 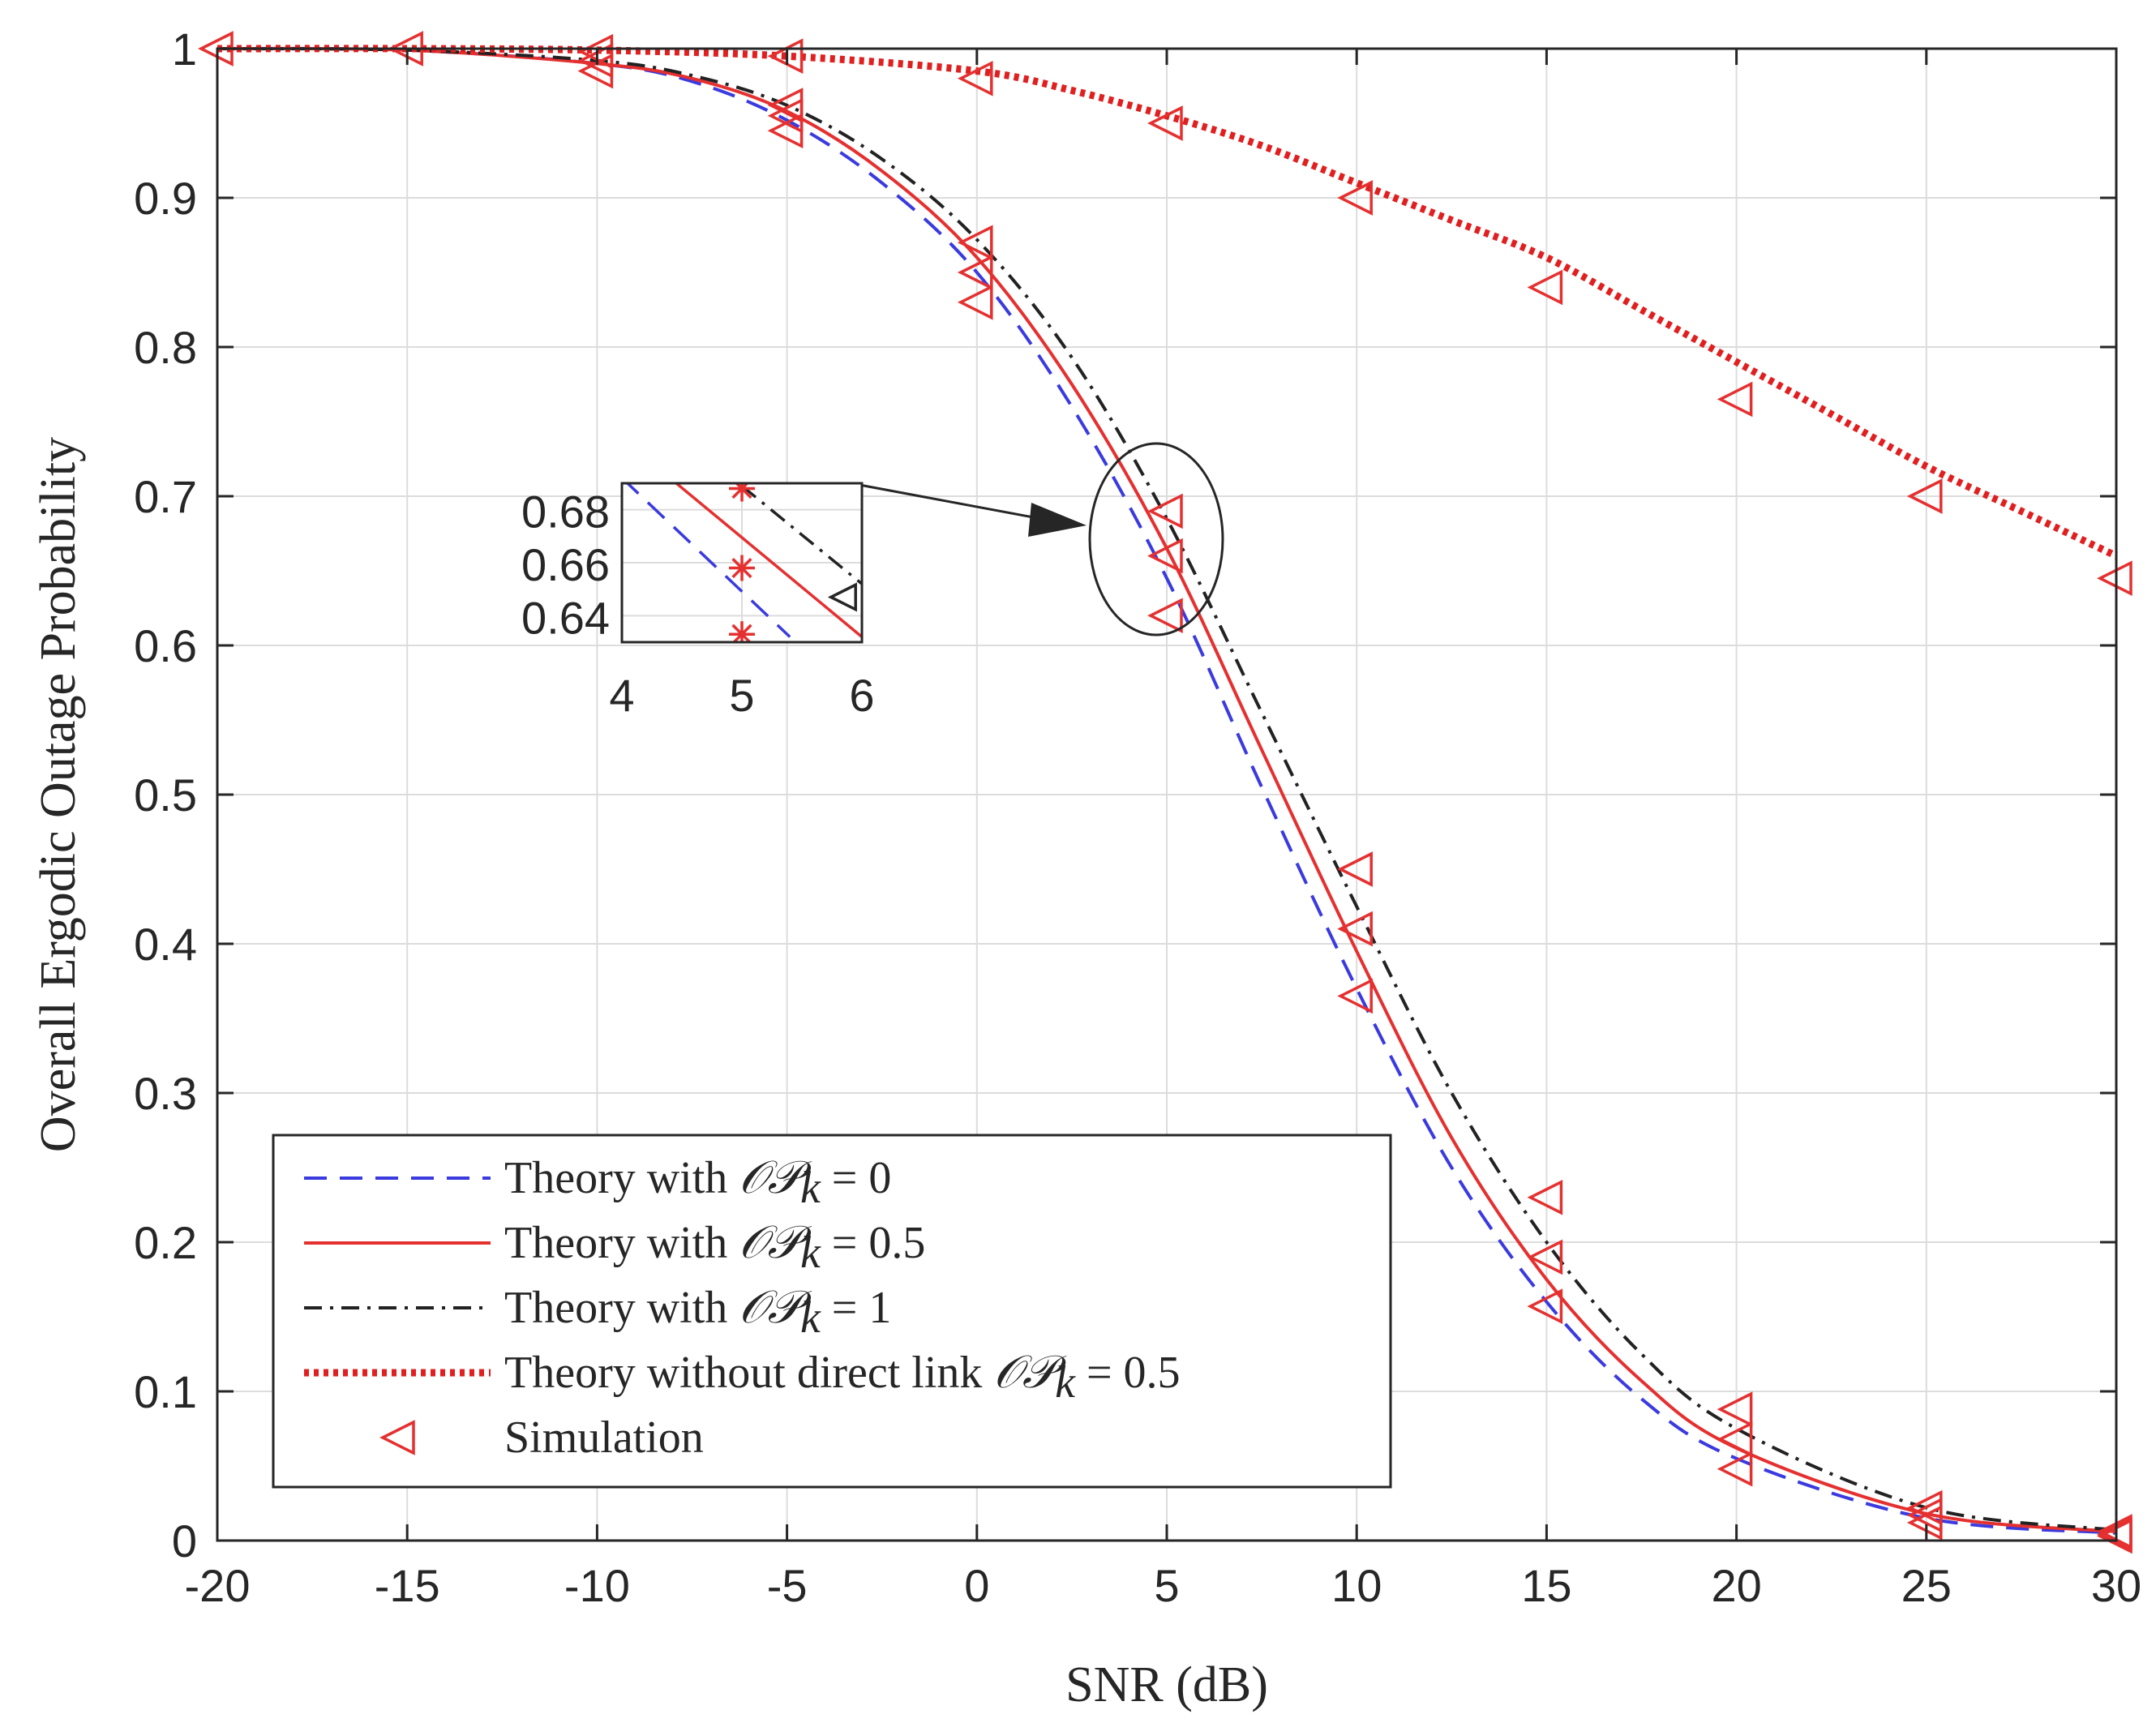 I want to click on y-tick-label: 0, so click(x=184, y=1541).